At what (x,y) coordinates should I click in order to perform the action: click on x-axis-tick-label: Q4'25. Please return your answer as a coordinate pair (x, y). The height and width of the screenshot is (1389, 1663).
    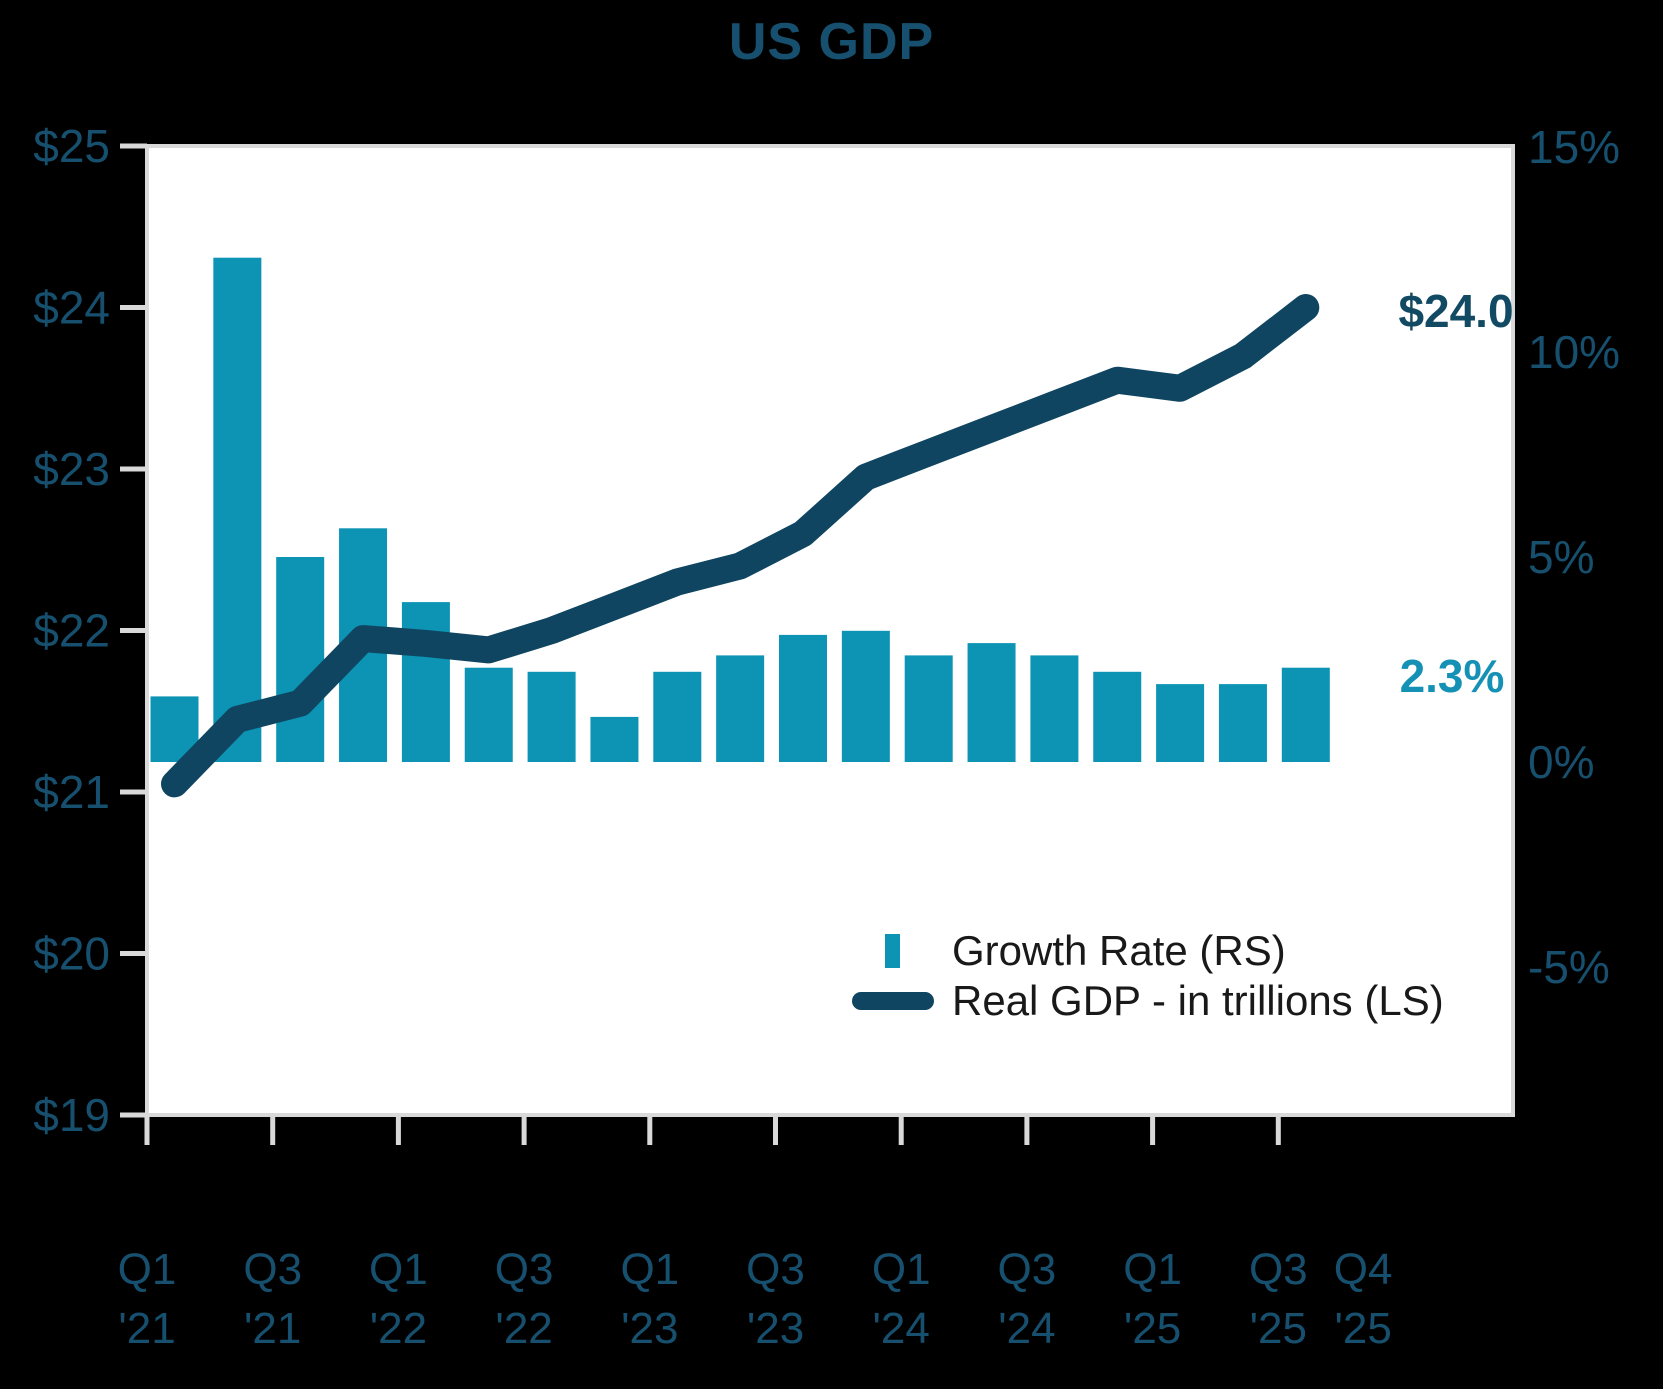
    Looking at the image, I should click on (1363, 1299).